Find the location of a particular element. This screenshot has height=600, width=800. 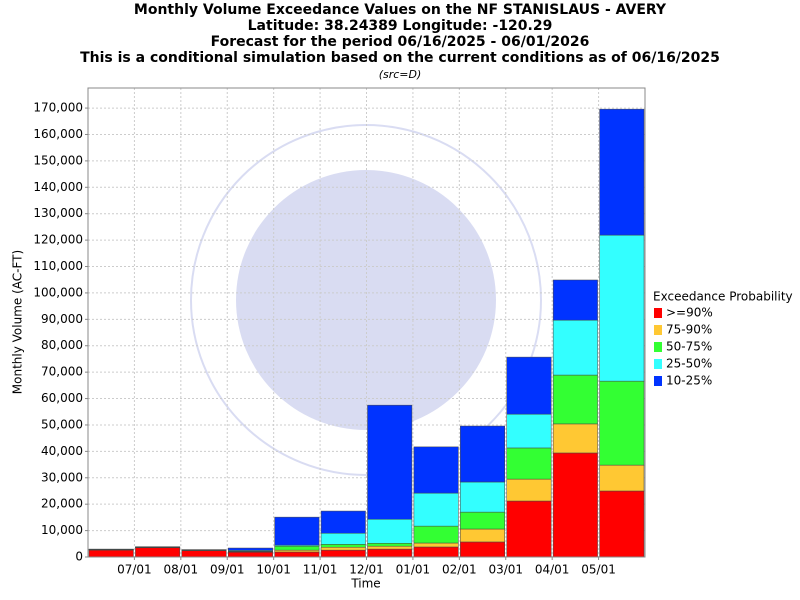

y-tick-label: 160,000 is located at coordinates (58, 134).